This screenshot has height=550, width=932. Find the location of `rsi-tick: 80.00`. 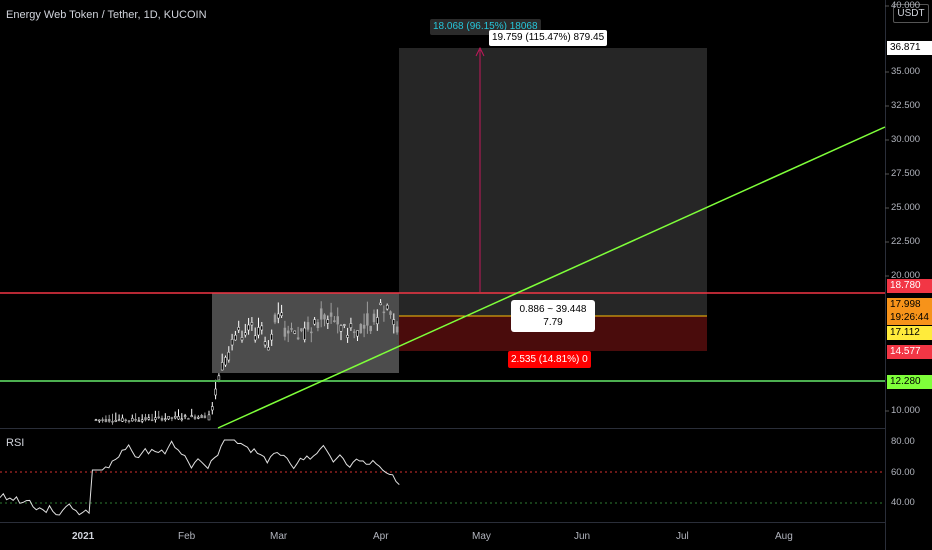

rsi-tick: 80.00 is located at coordinates (903, 441).